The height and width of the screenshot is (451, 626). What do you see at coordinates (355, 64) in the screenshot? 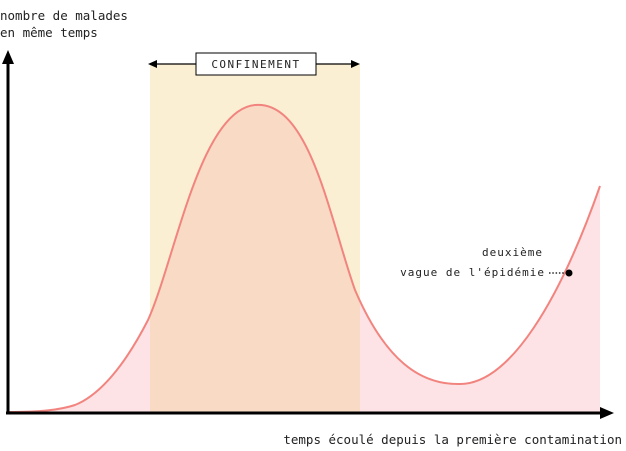
I see `confinement-arrow-right` at bounding box center [355, 64].